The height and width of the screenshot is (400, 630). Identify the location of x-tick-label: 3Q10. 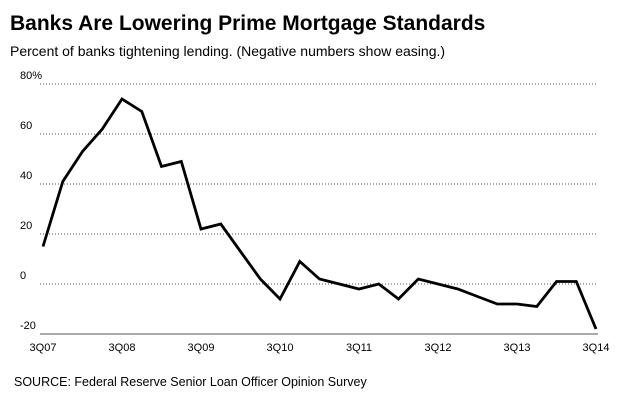
(280, 348).